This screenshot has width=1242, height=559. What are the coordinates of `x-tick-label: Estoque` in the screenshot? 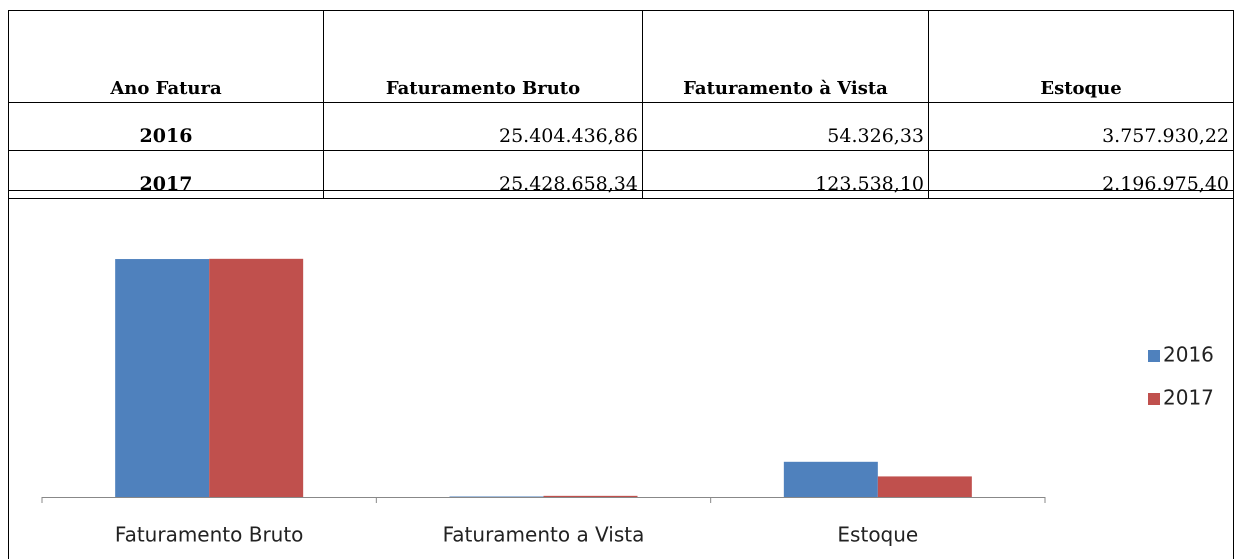 It's located at (877, 535).